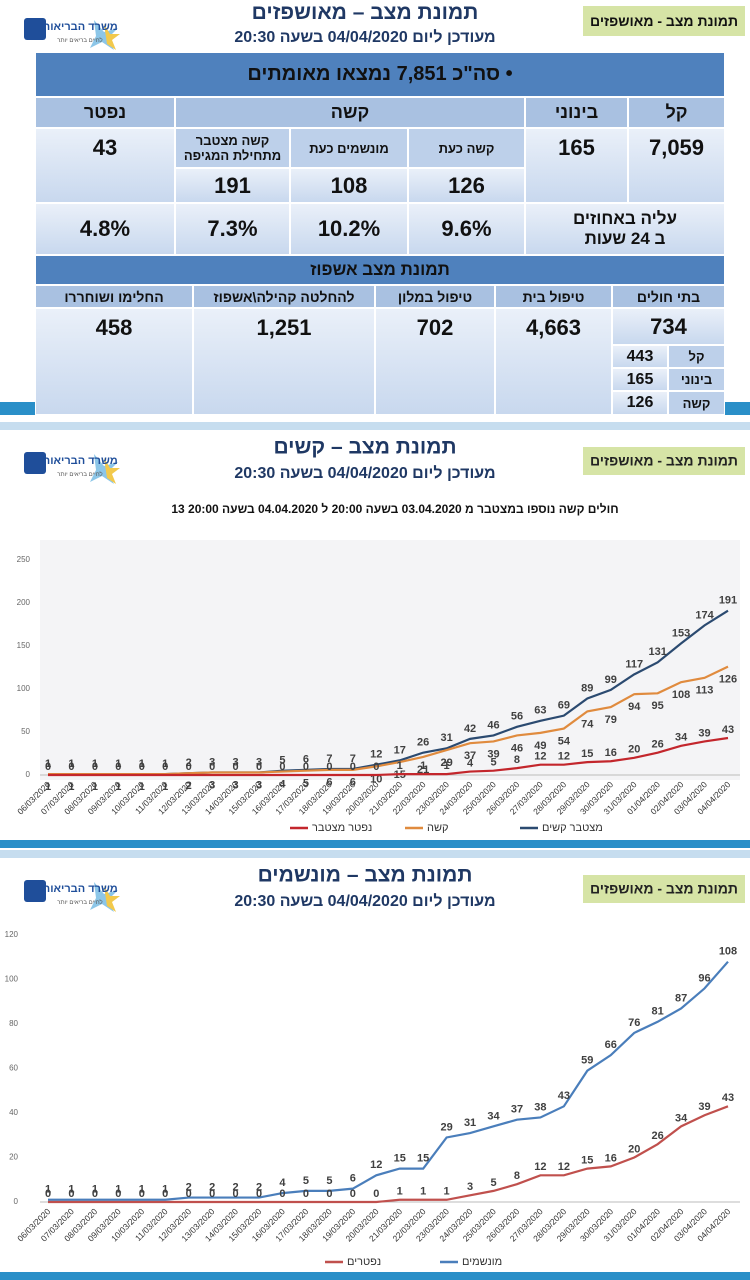  I want to click on data-label: 34, so click(681, 738).